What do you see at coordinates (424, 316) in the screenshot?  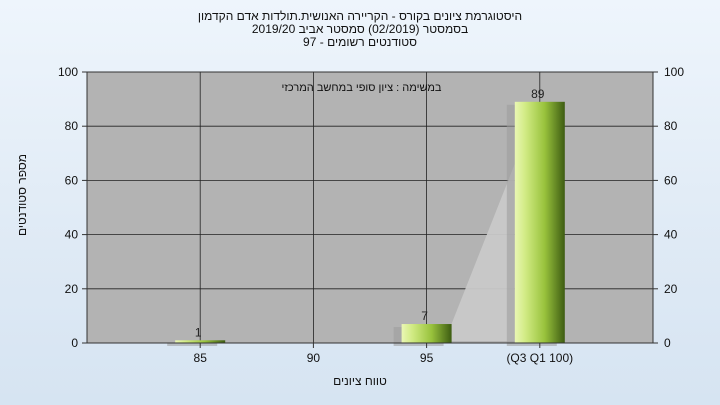 I see `bar-value-label: 7` at bounding box center [424, 316].